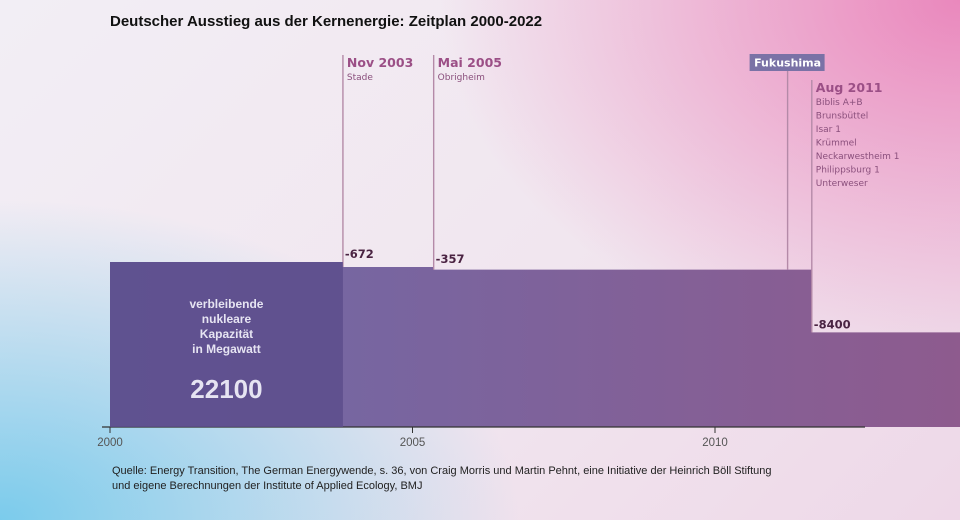  What do you see at coordinates (470, 62) in the screenshot?
I see `event-date: Mai 2005` at bounding box center [470, 62].